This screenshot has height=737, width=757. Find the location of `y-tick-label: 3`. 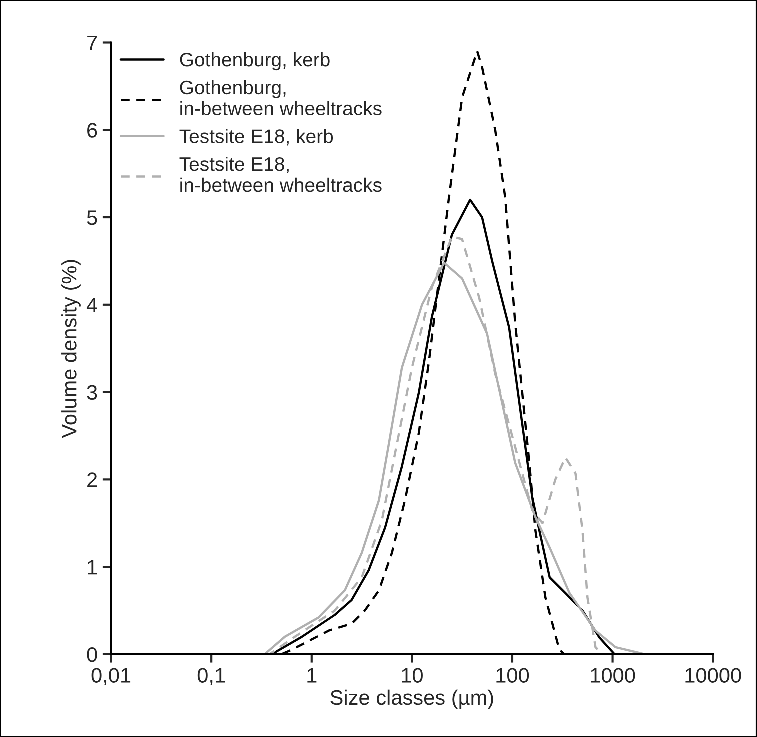

y-tick-label: 3 is located at coordinates (92, 392).